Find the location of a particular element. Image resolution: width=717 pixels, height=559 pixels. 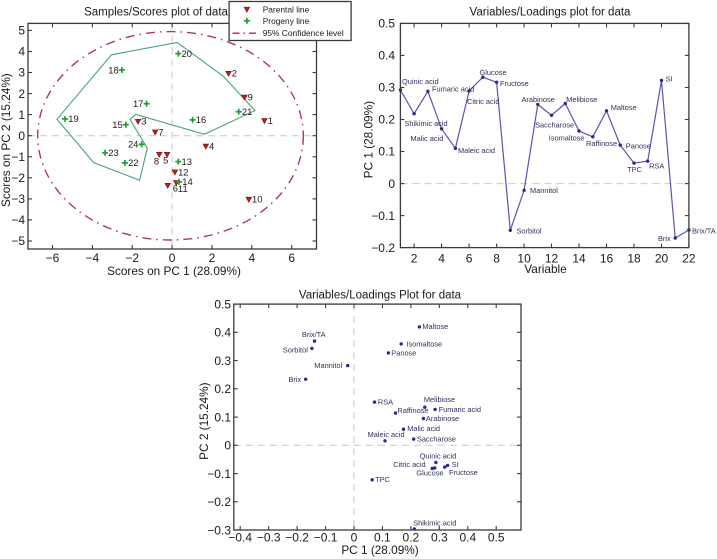

svg-text: 10 is located at coordinates (524, 259).